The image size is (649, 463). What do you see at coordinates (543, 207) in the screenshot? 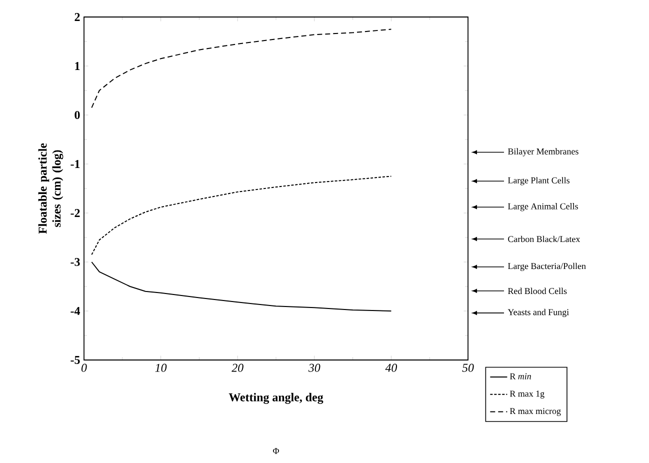
I see `ref-line-label: Large Animal Cells` at bounding box center [543, 207].